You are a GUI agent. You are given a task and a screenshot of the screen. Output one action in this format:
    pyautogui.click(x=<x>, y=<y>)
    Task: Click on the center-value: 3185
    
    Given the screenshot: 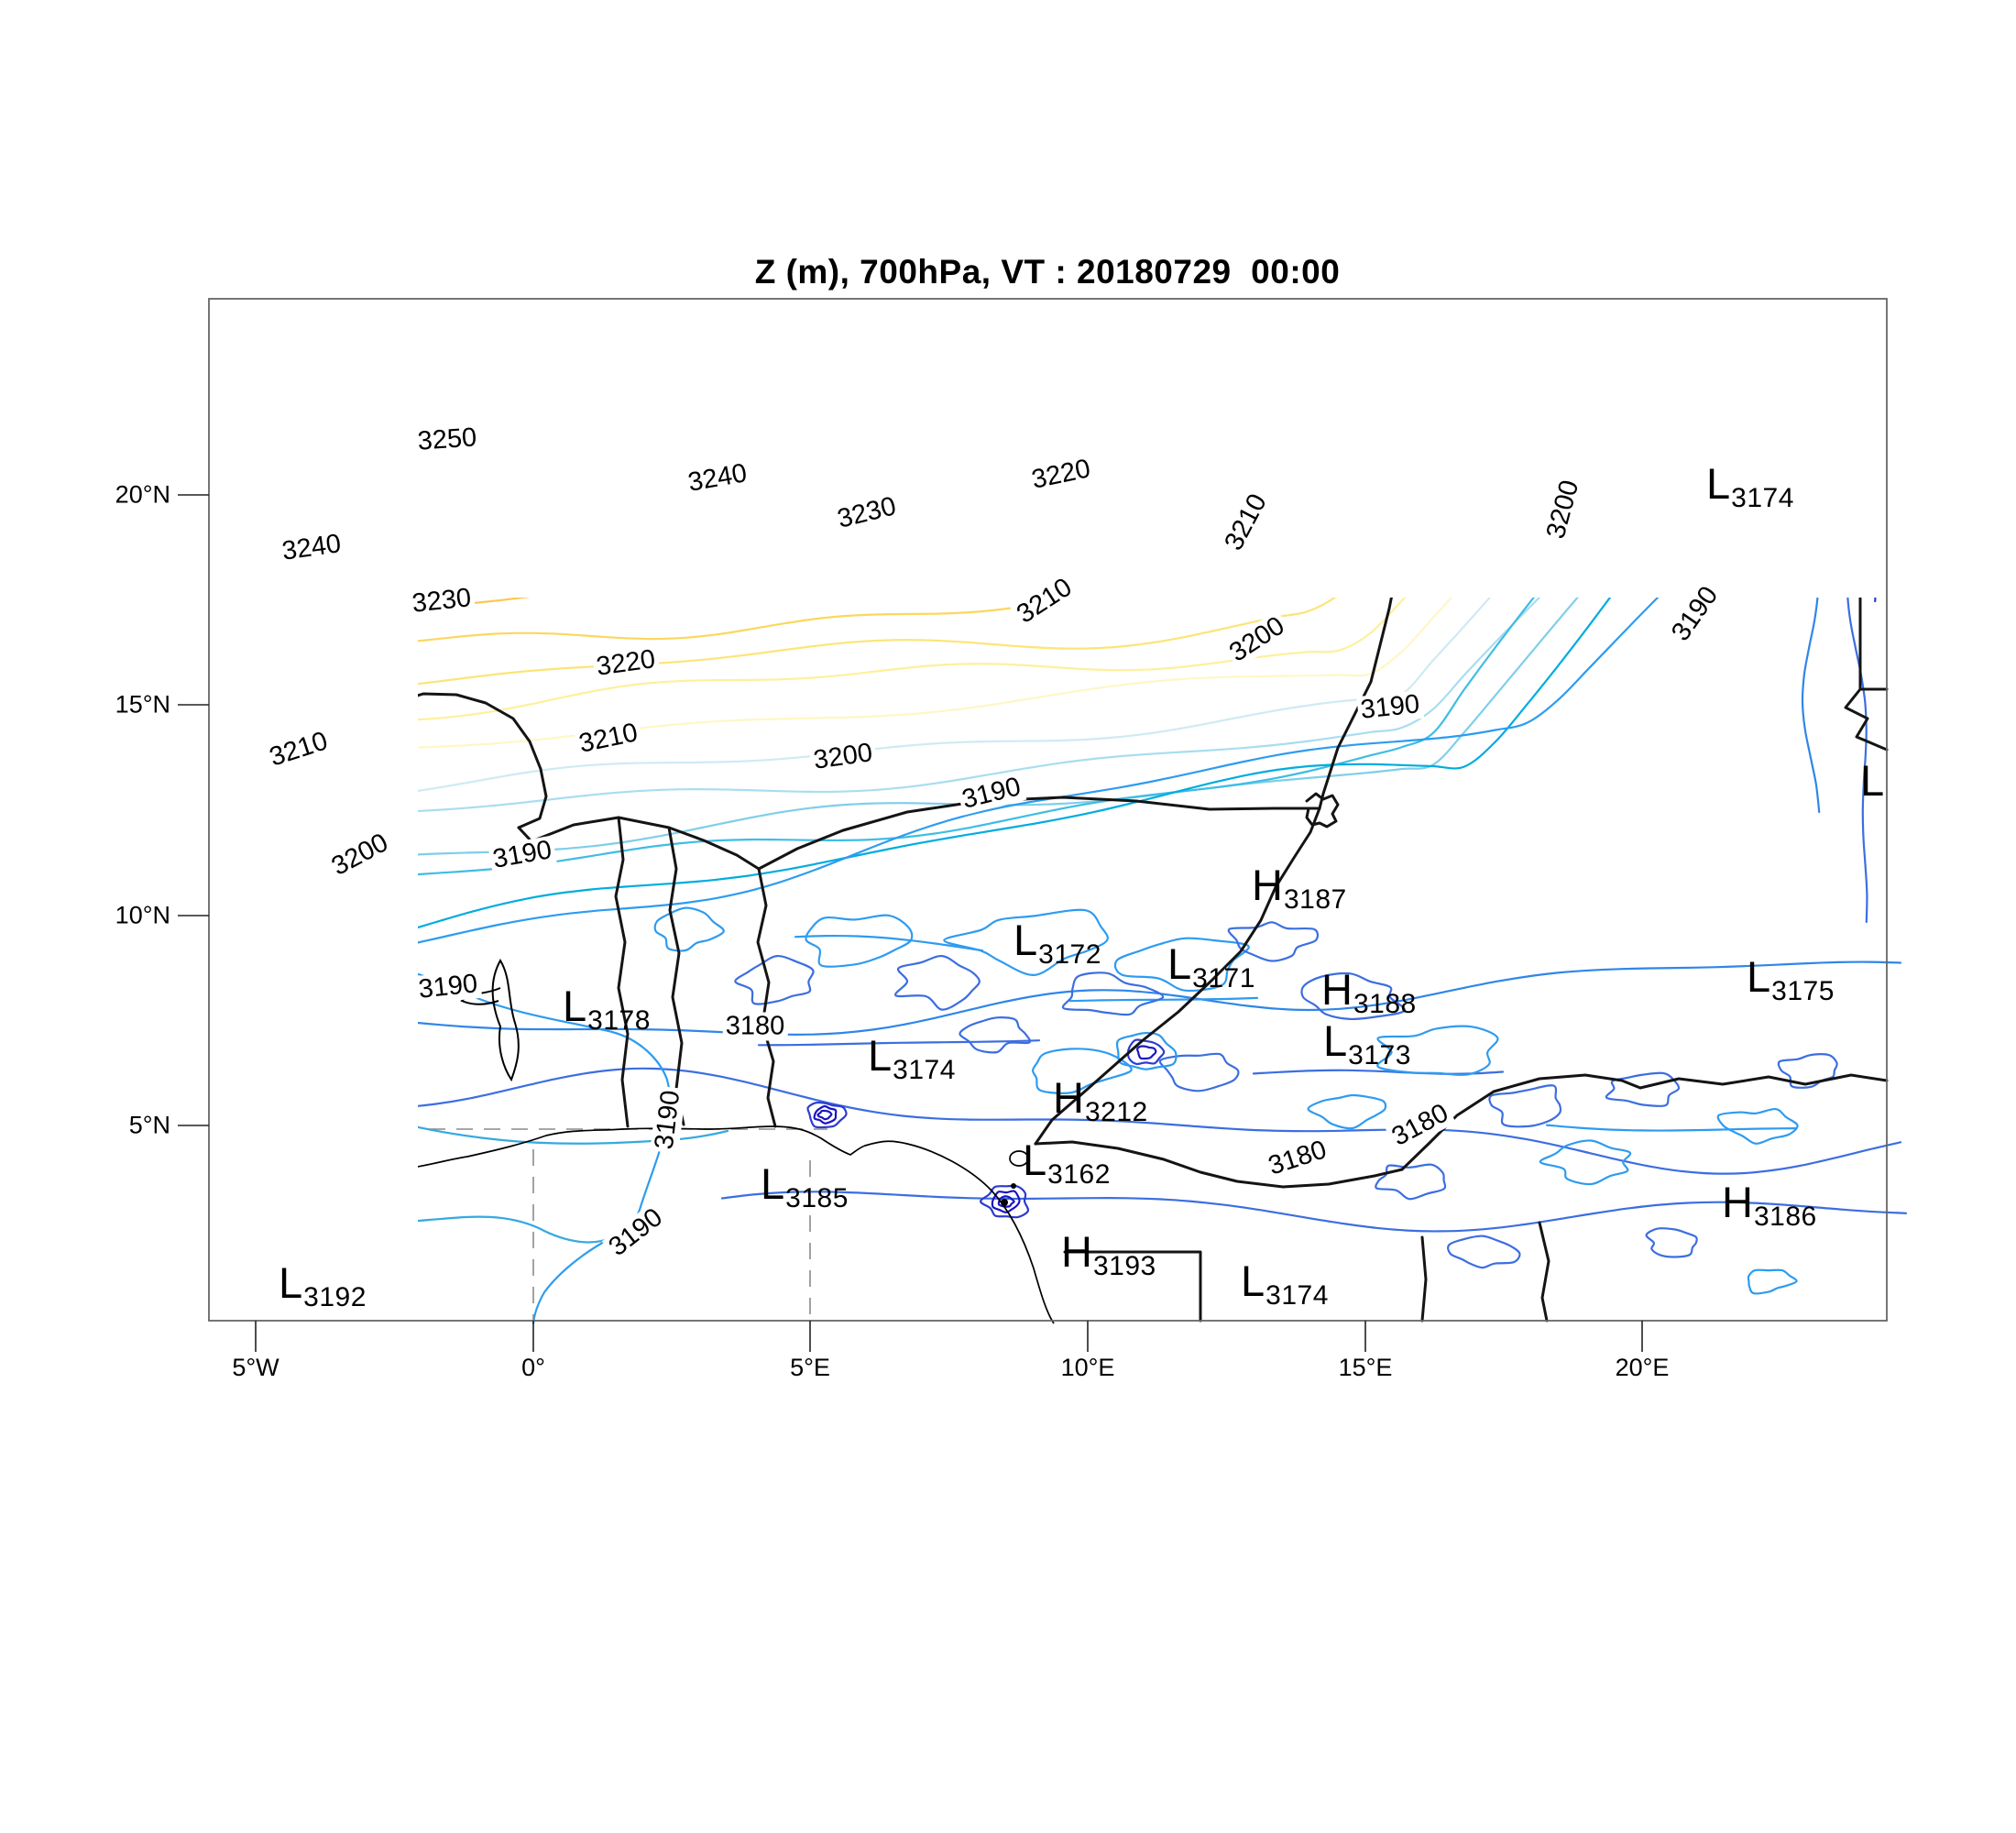 What is the action you would take?
    pyautogui.click(x=817, y=1198)
    